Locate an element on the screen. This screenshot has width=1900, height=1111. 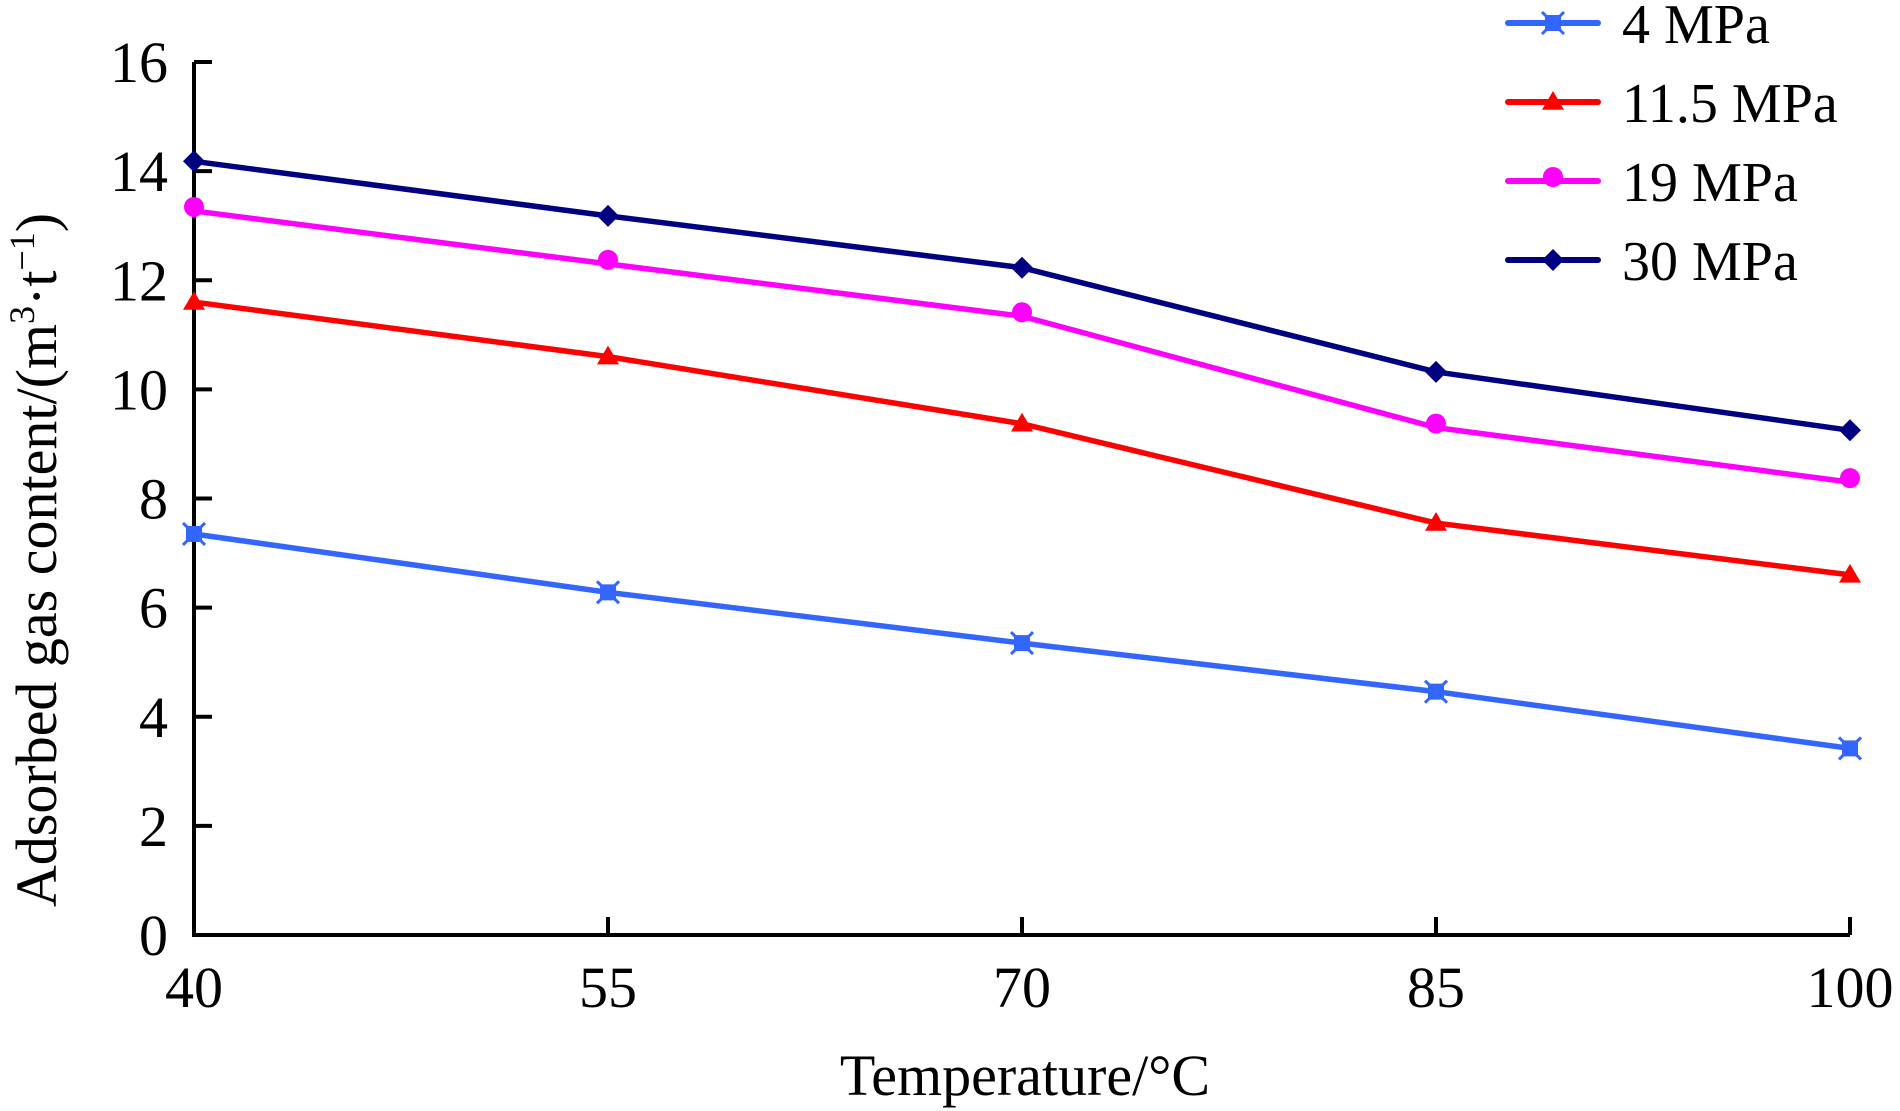
y-tick-label: 10 is located at coordinates (139, 389).